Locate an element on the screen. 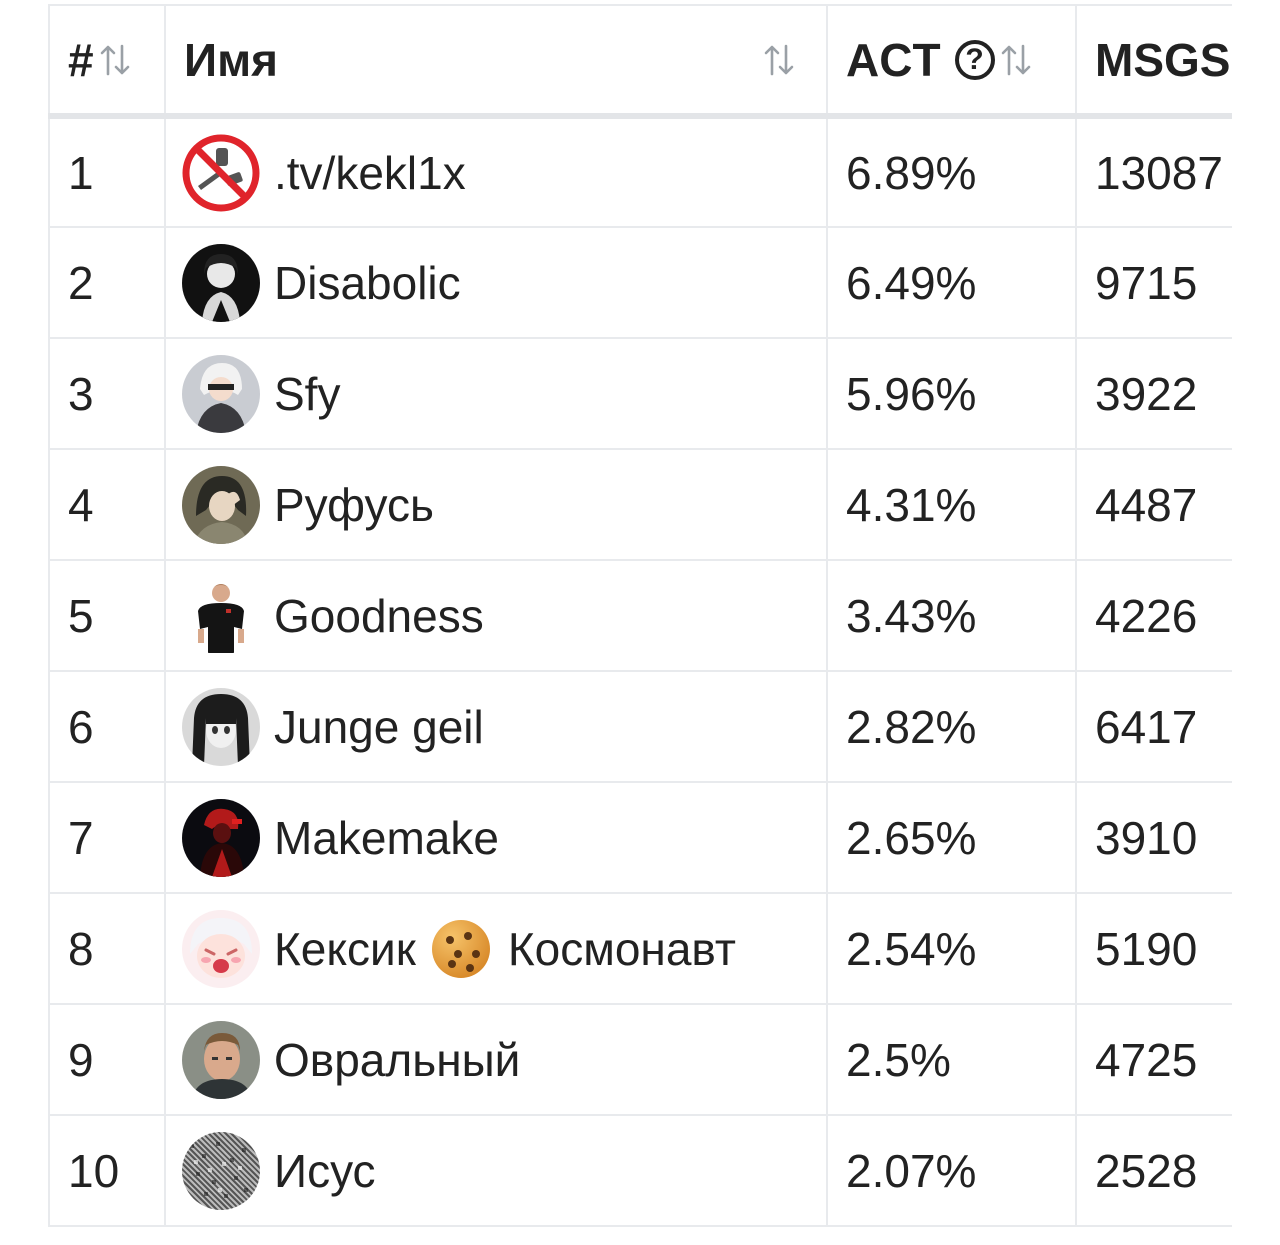 The image size is (1280, 1245). table-row: 10 Исус 2.07% 2528 is located at coordinates (640, 1170).